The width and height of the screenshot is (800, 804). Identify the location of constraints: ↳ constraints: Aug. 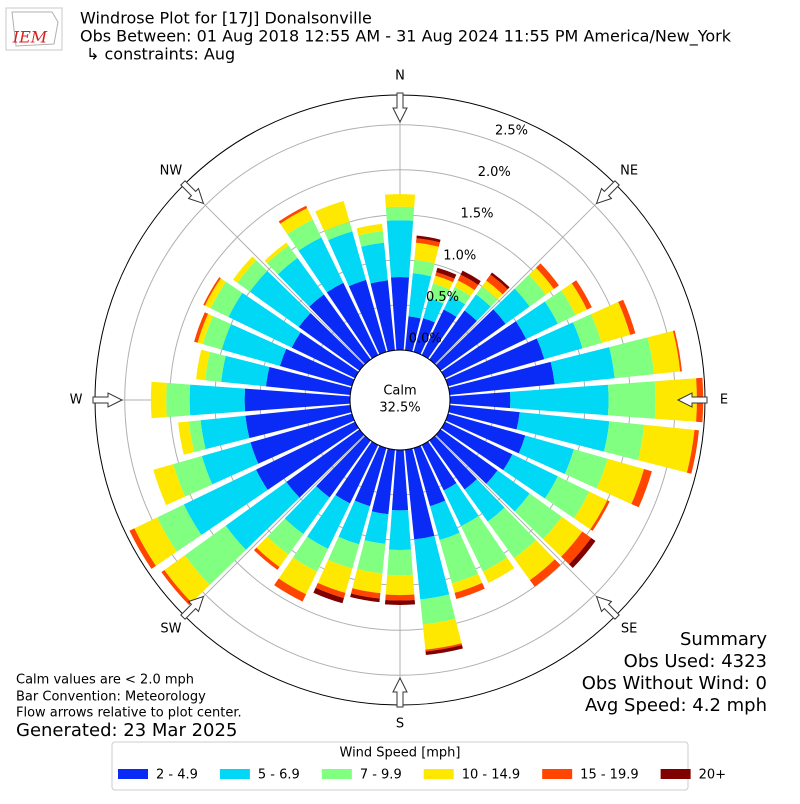
(160, 54).